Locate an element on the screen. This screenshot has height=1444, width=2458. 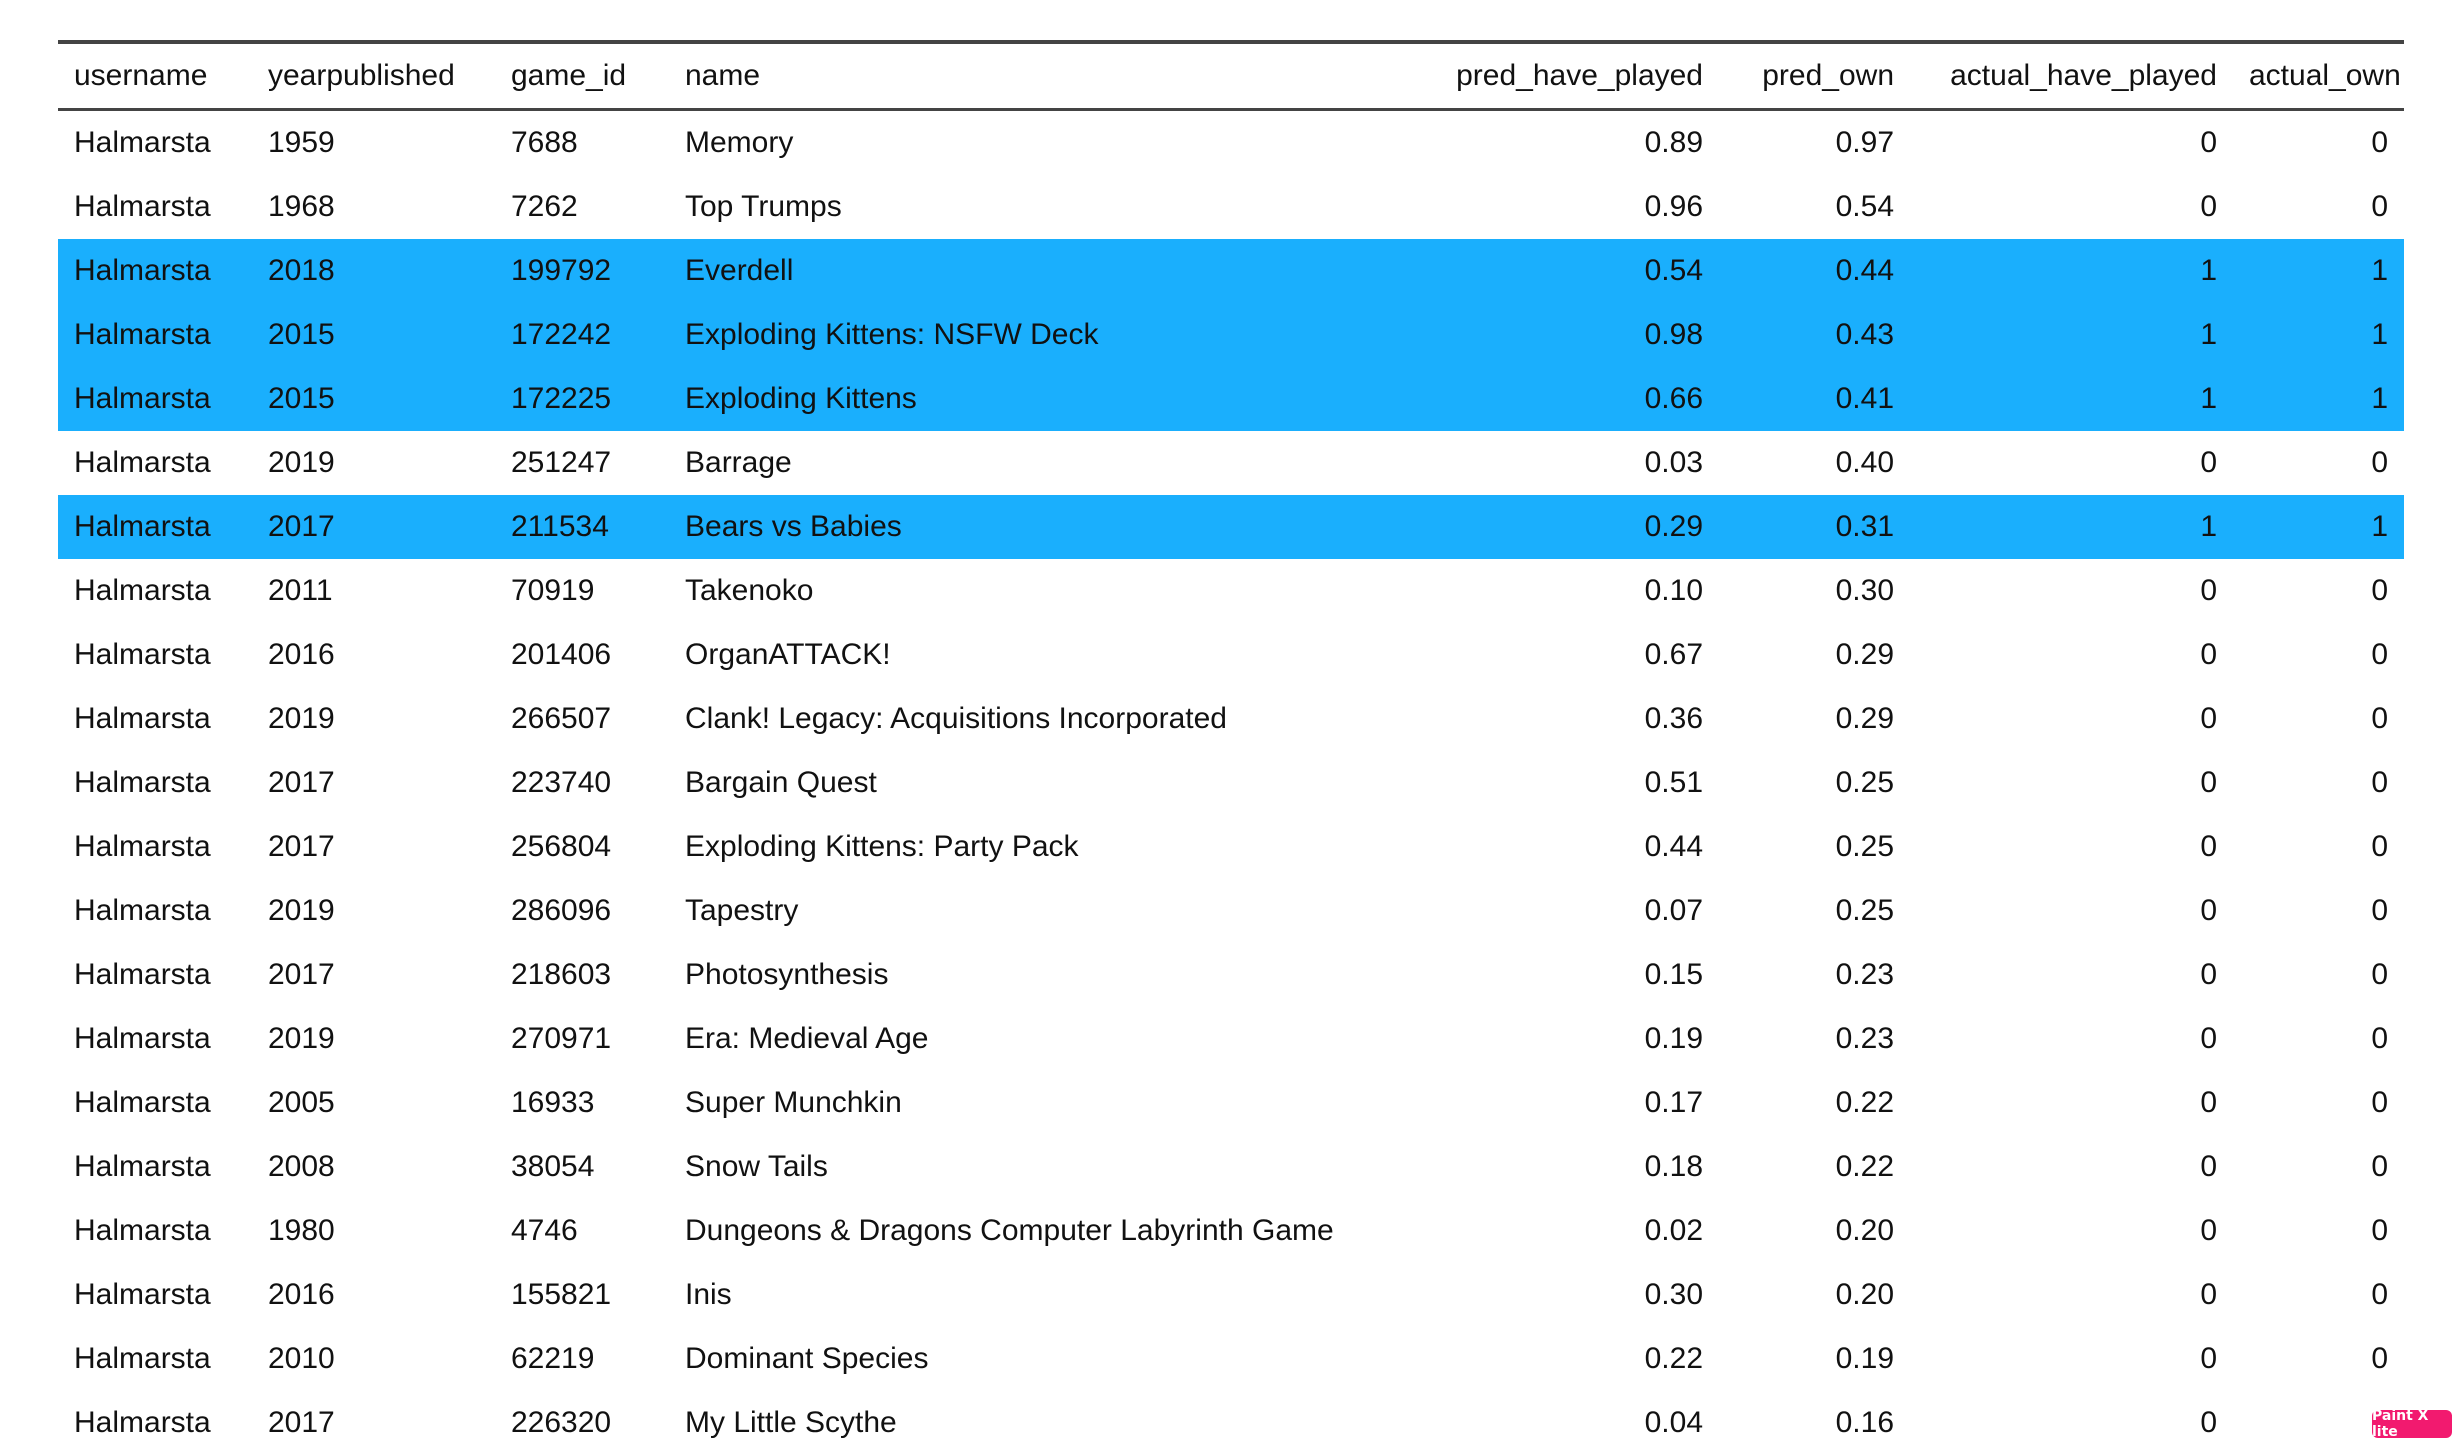
cell-name: Top Trumps is located at coordinates (763, 206).